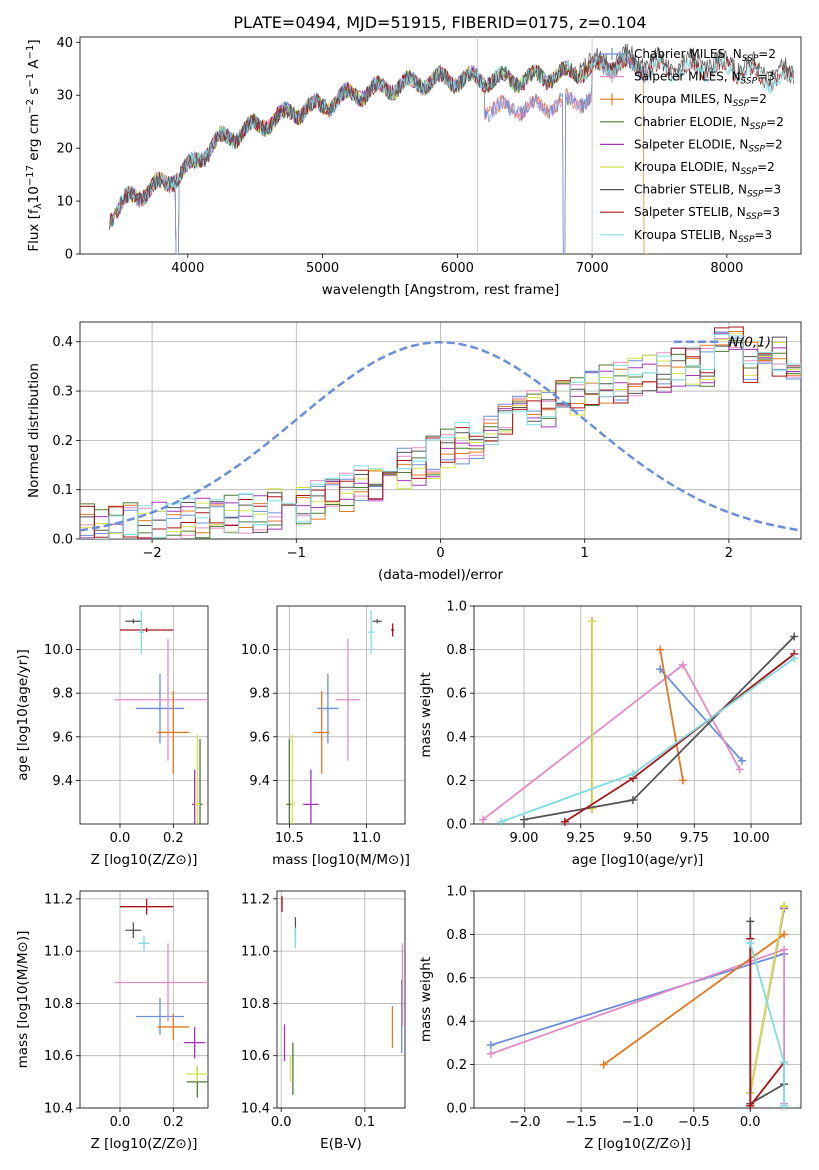  What do you see at coordinates (729, 553) in the screenshot?
I see `x-tick-label: 2` at bounding box center [729, 553].